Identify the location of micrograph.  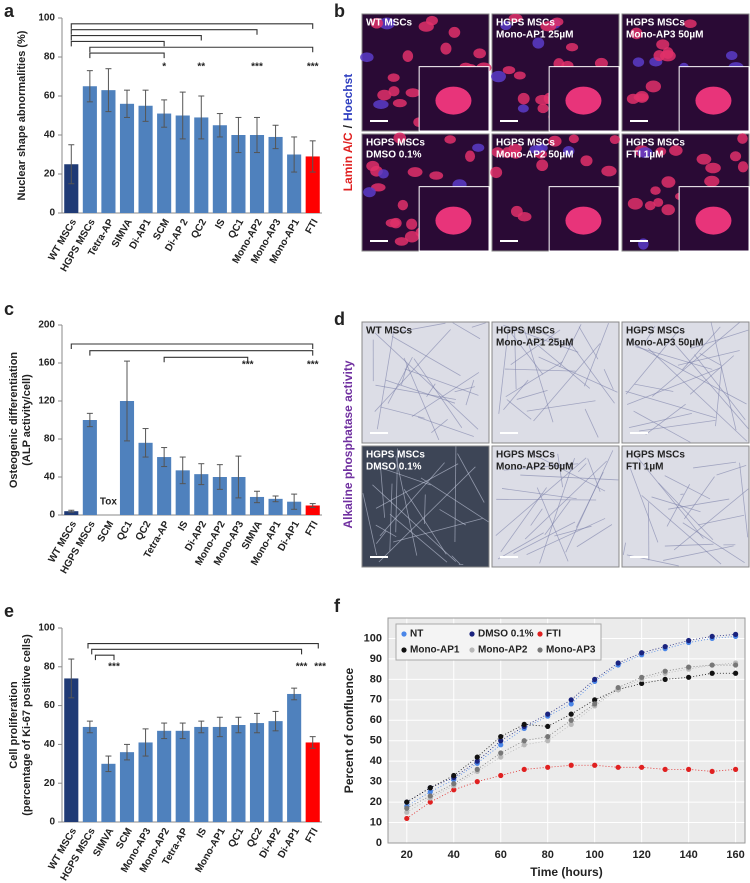
(425, 506).